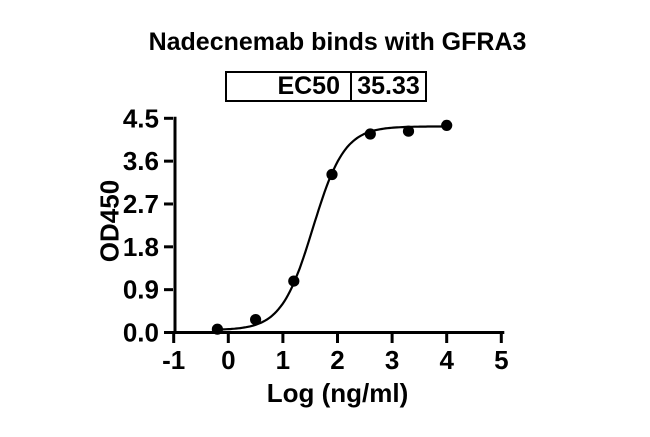 This screenshot has height=437, width=650. Describe the element at coordinates (289, 86) in the screenshot. I see `ec50-table-label-cell: EC50` at that location.